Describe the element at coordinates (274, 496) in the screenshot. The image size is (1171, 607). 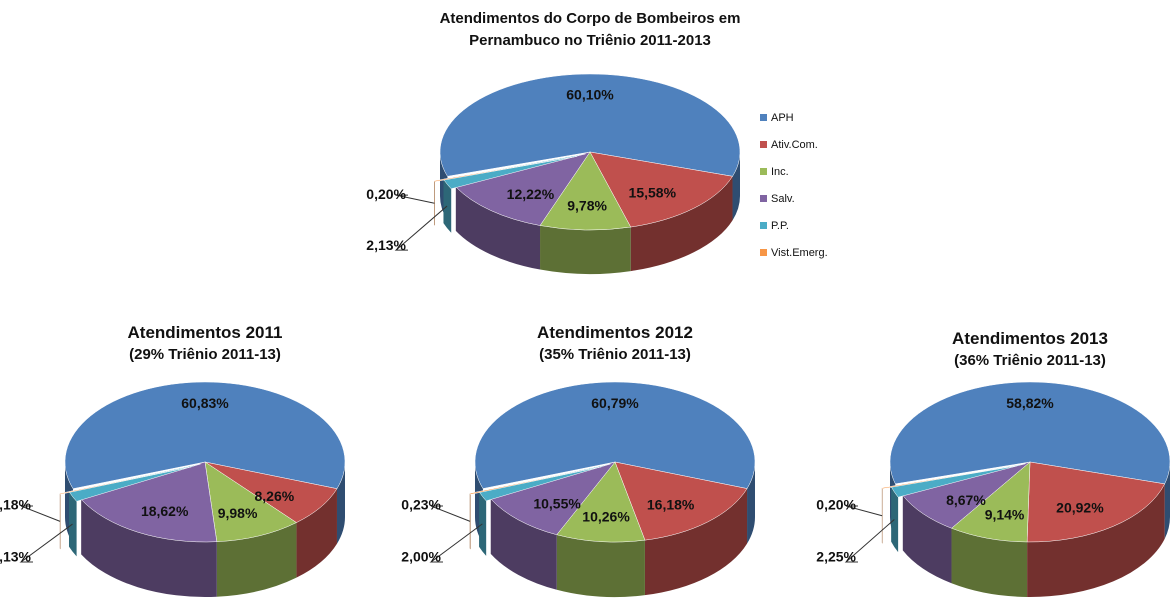
I see `data-label: 8,26%` at that location.